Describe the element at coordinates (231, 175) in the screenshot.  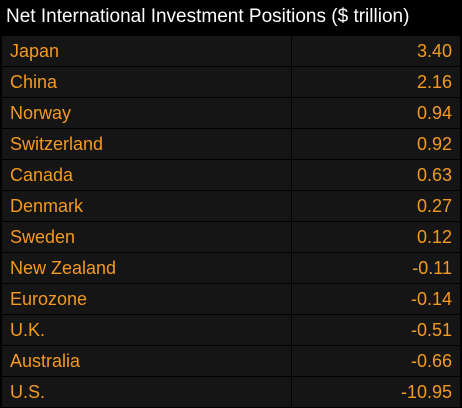
I see `table-row: Canada 0.63` at that location.